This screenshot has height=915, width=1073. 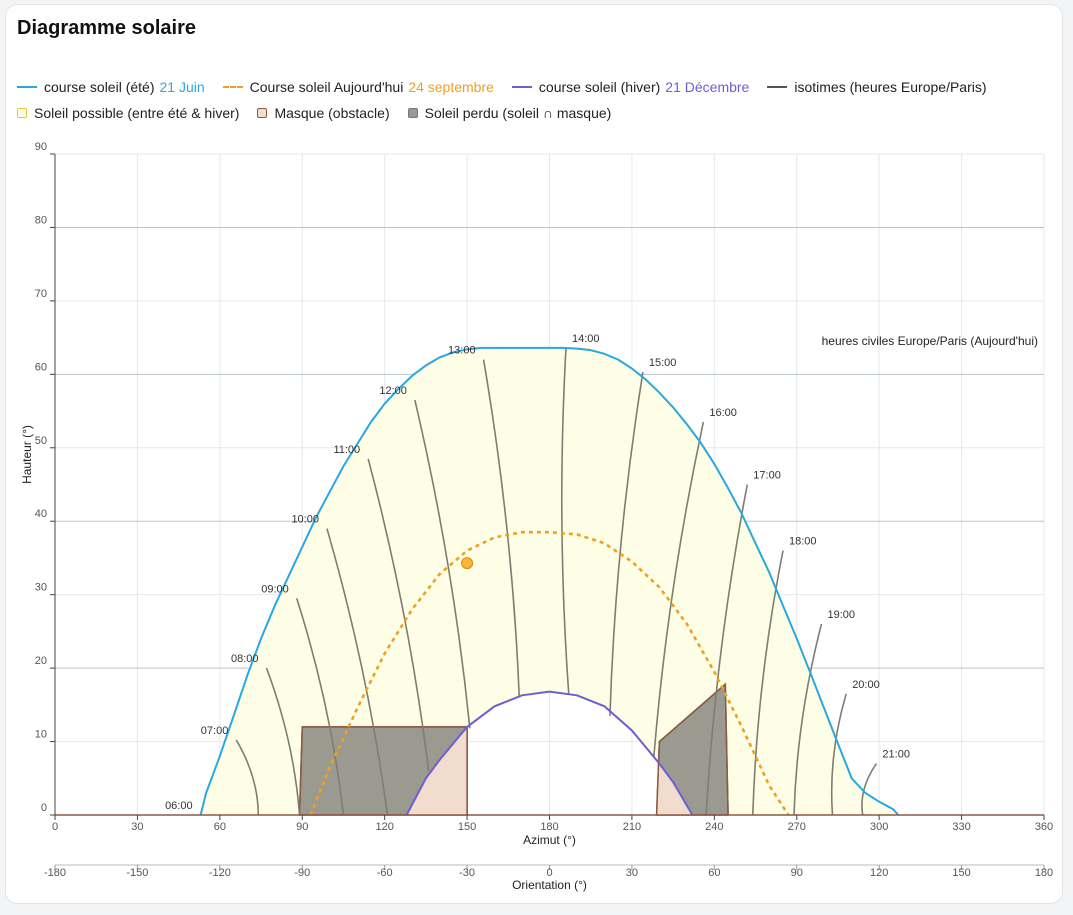 I want to click on isotime-label-06:00: 06:00, so click(x=179, y=806).